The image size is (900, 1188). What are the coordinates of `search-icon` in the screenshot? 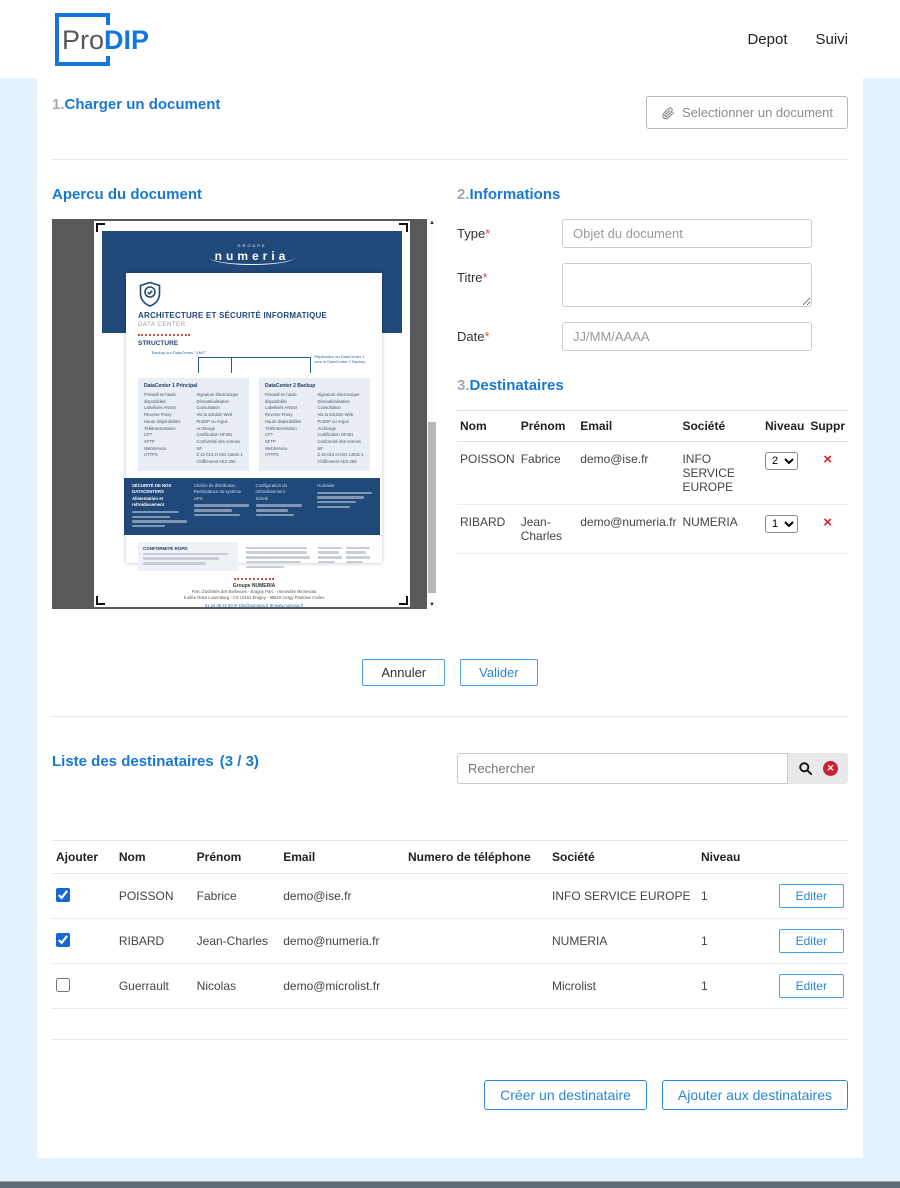 It's located at (805, 768).